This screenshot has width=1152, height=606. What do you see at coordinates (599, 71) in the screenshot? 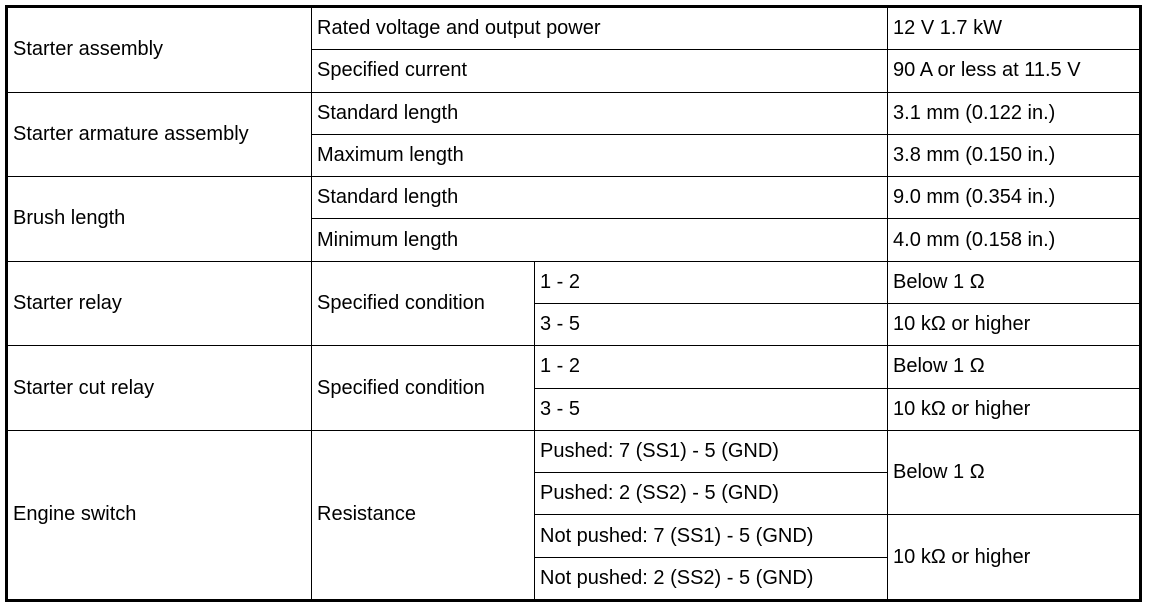
I see `spec-name: Specified current` at bounding box center [599, 71].